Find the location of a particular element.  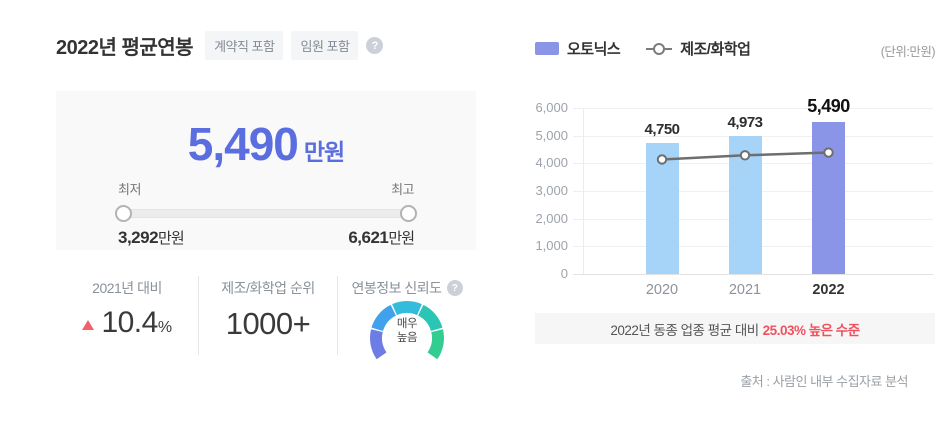

stat-yoy-label: 2021년 대비 is located at coordinates (127, 288).